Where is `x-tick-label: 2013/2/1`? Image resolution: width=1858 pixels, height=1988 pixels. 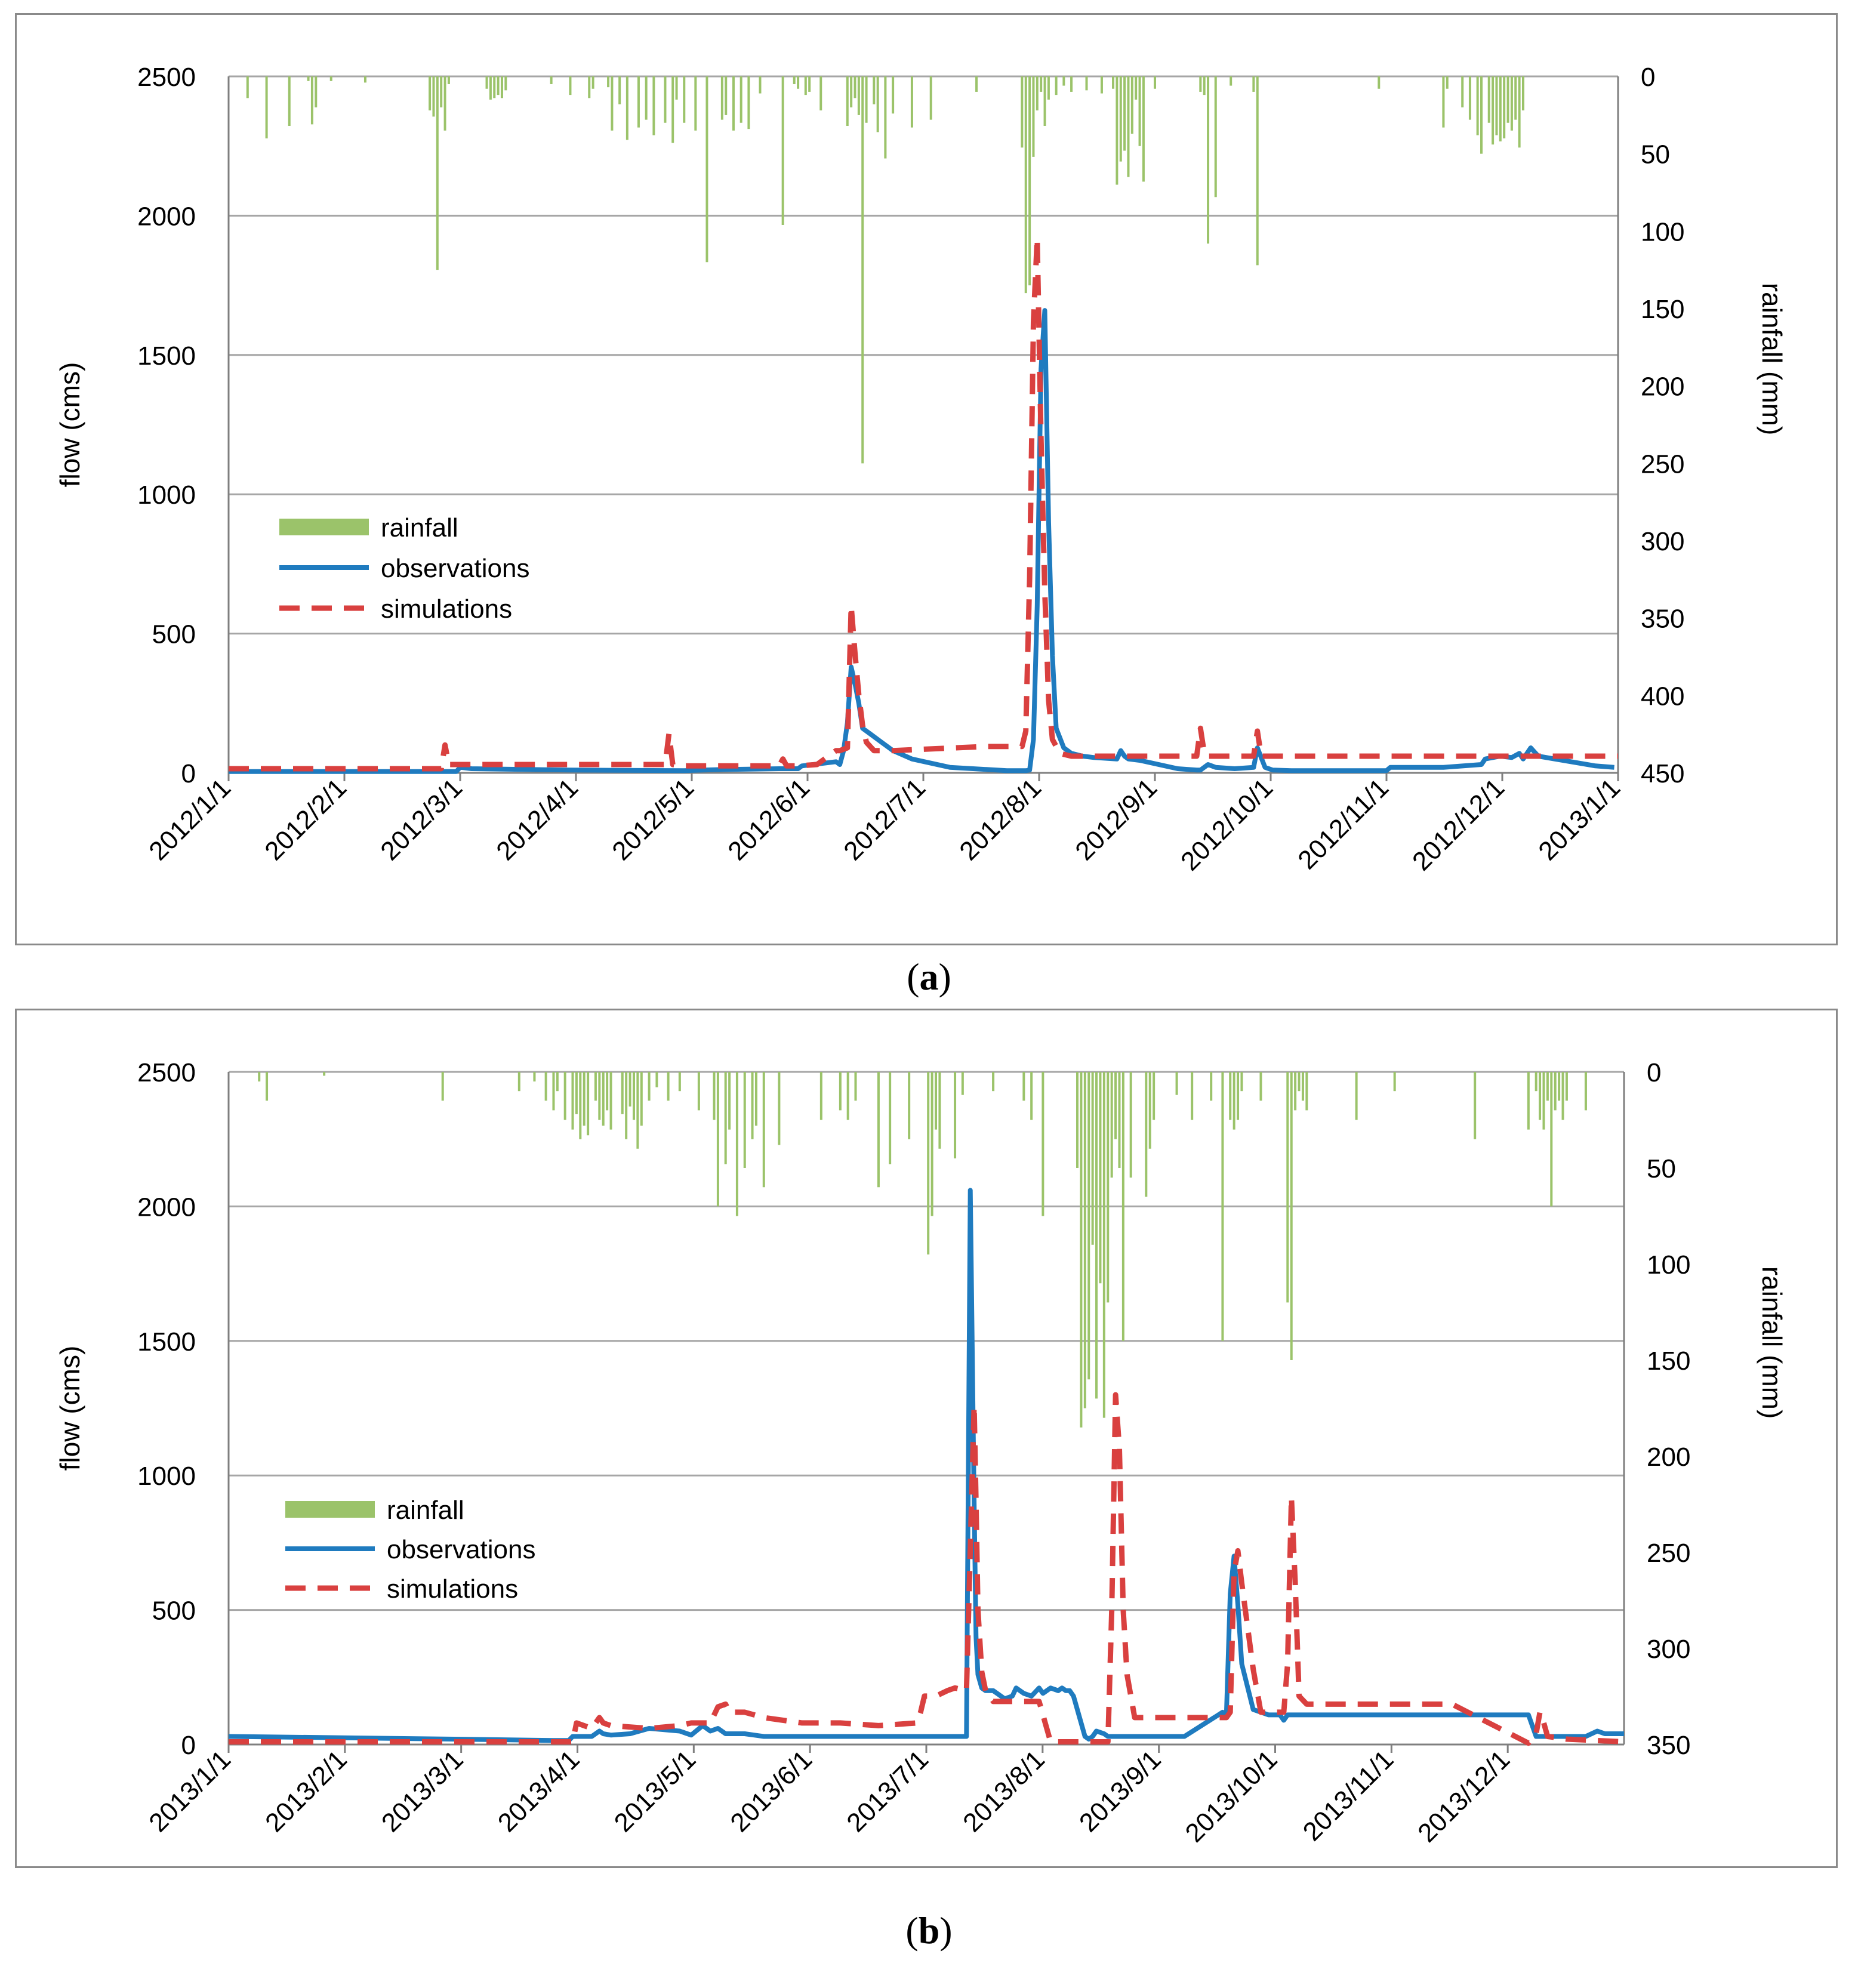
x-tick-label: 2013/2/1 is located at coordinates (306, 1791).